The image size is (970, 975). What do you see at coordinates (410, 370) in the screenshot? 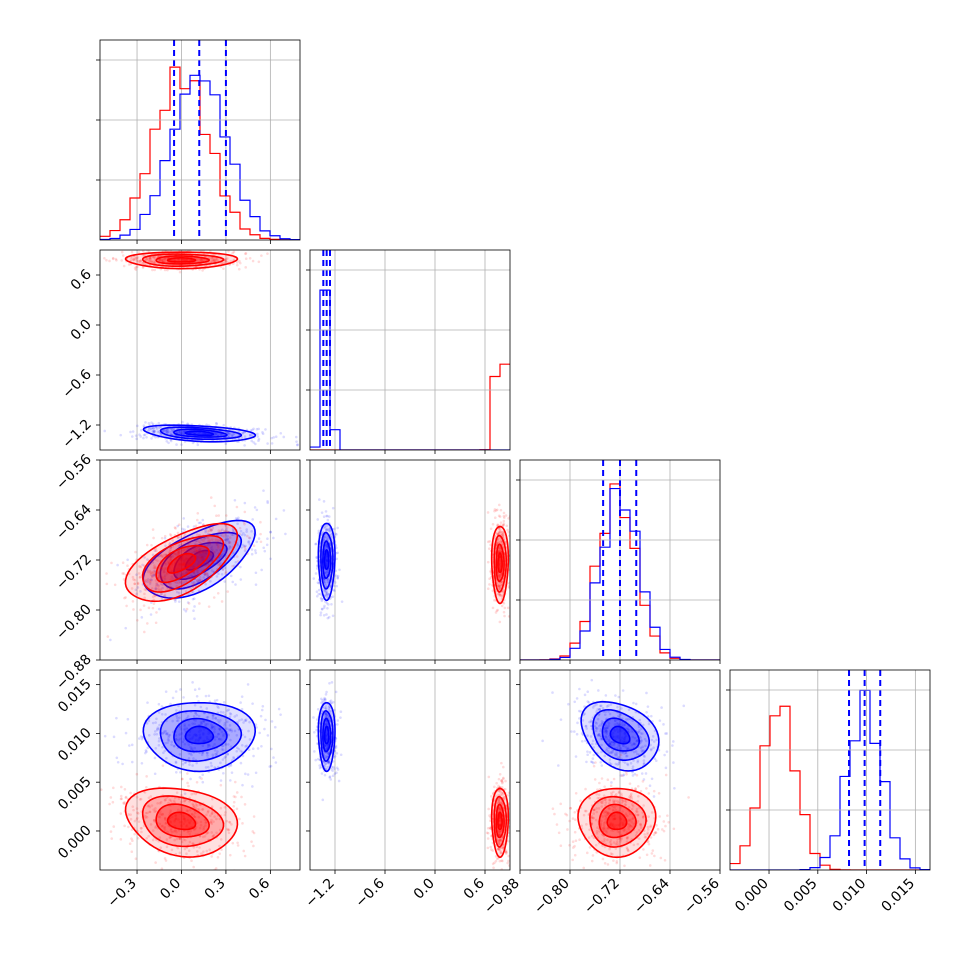
I see `histogram-blue` at bounding box center [410, 370].